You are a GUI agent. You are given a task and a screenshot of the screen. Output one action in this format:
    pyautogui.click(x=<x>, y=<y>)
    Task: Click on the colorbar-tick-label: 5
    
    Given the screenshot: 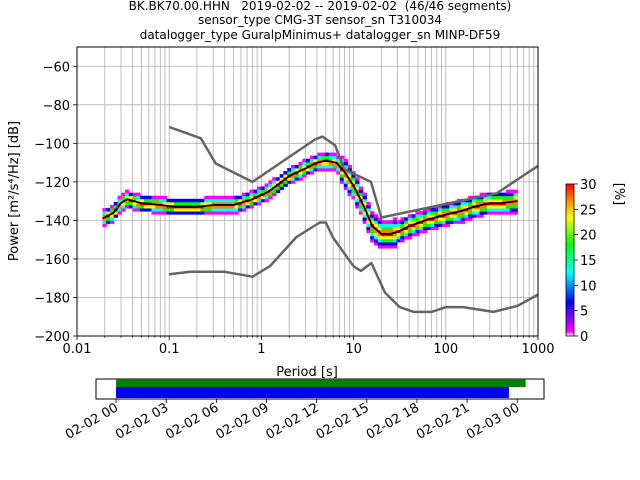 What is the action you would take?
    pyautogui.click(x=584, y=312)
    